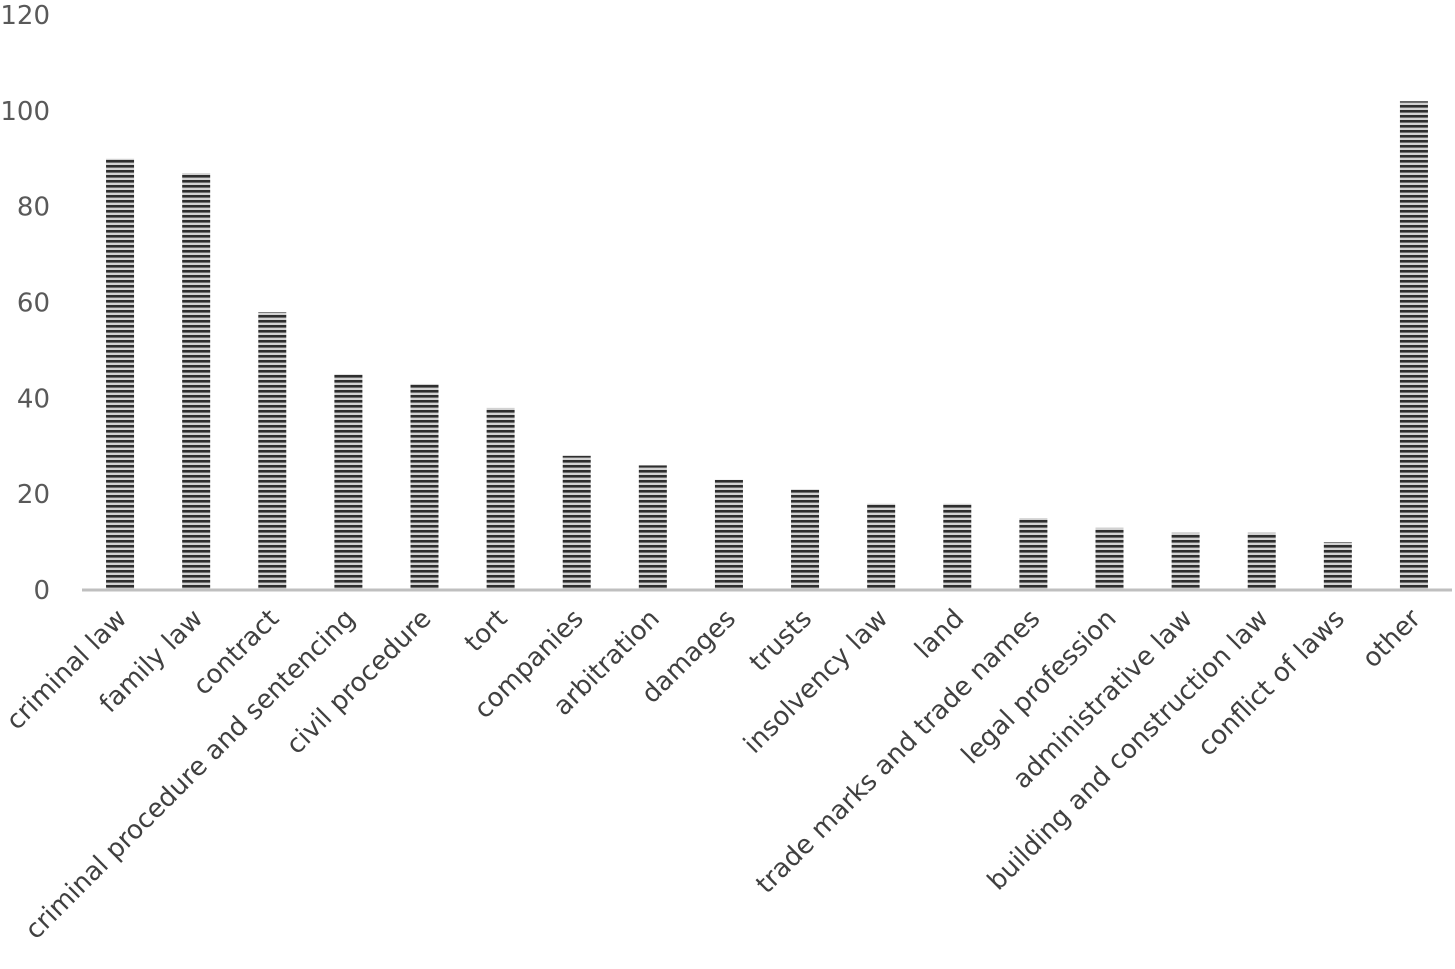 This screenshot has width=1455, height=969. Describe the element at coordinates (33, 495) in the screenshot. I see `y-tick-label: 20` at that location.